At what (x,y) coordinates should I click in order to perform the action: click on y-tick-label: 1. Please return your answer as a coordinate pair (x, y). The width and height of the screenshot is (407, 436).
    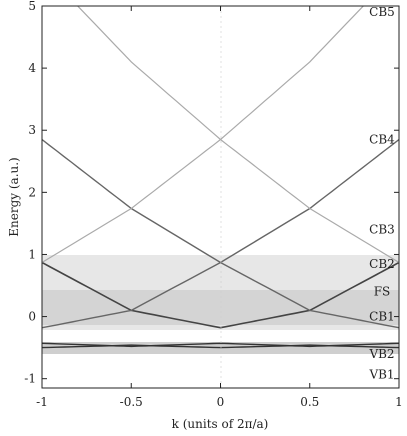
    Looking at the image, I should click on (32, 254).